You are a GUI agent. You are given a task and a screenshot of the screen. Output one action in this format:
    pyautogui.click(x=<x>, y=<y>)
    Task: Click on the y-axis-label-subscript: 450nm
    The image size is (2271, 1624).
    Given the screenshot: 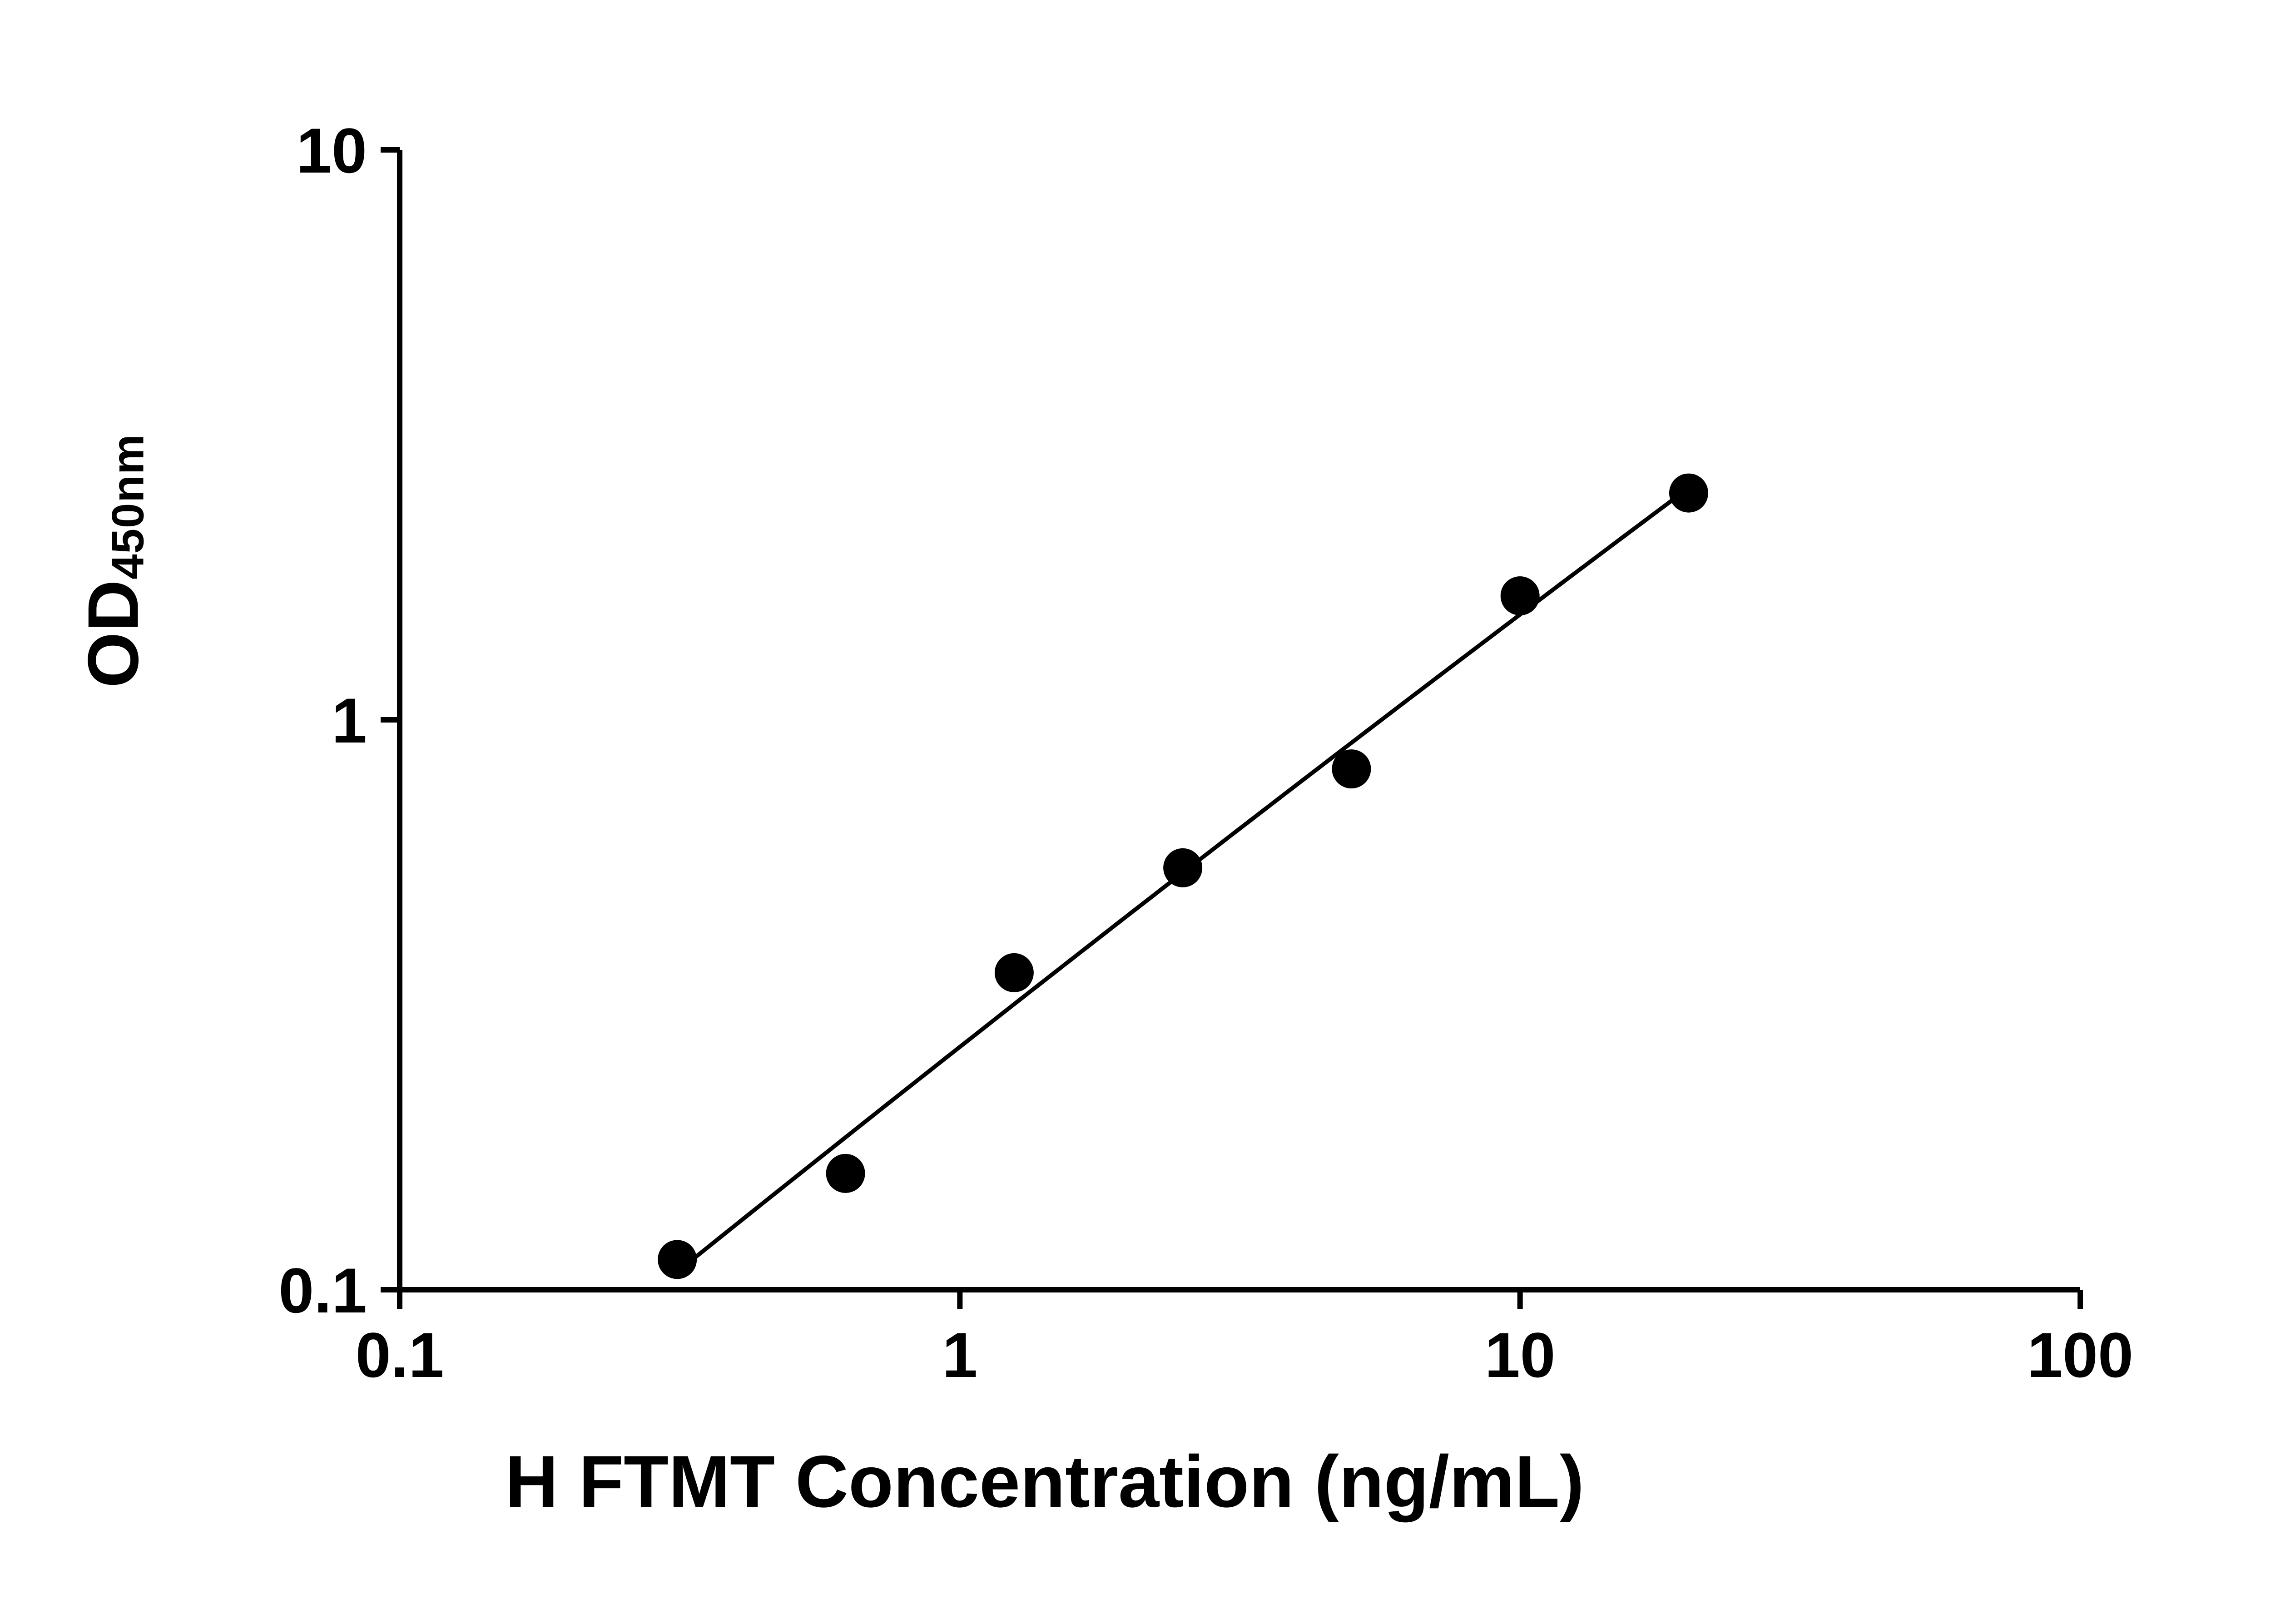 What is the action you would take?
    pyautogui.click(x=128, y=506)
    